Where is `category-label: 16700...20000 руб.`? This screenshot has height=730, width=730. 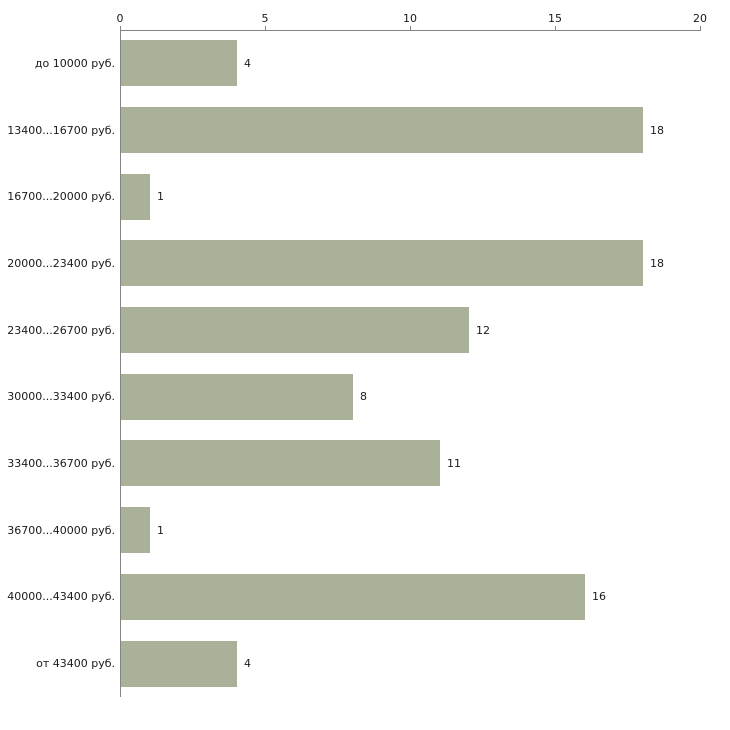 category-label: 16700...20000 руб. is located at coordinates (61, 197).